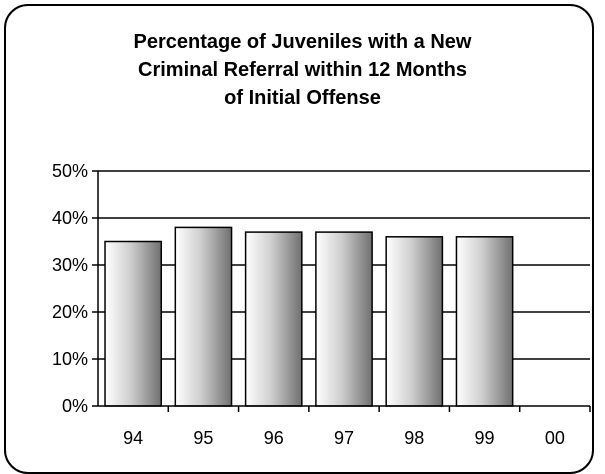 This screenshot has width=605, height=474. Describe the element at coordinates (203, 438) in the screenshot. I see `x-tick-label: 95` at that location.